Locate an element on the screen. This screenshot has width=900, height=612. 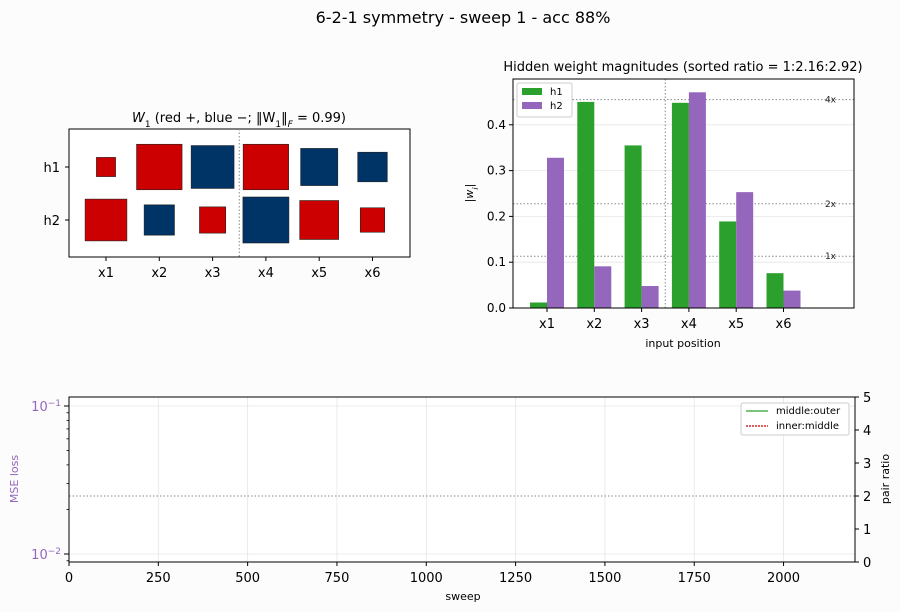
bar-ylabel: |wi| is located at coordinates (471, 193).